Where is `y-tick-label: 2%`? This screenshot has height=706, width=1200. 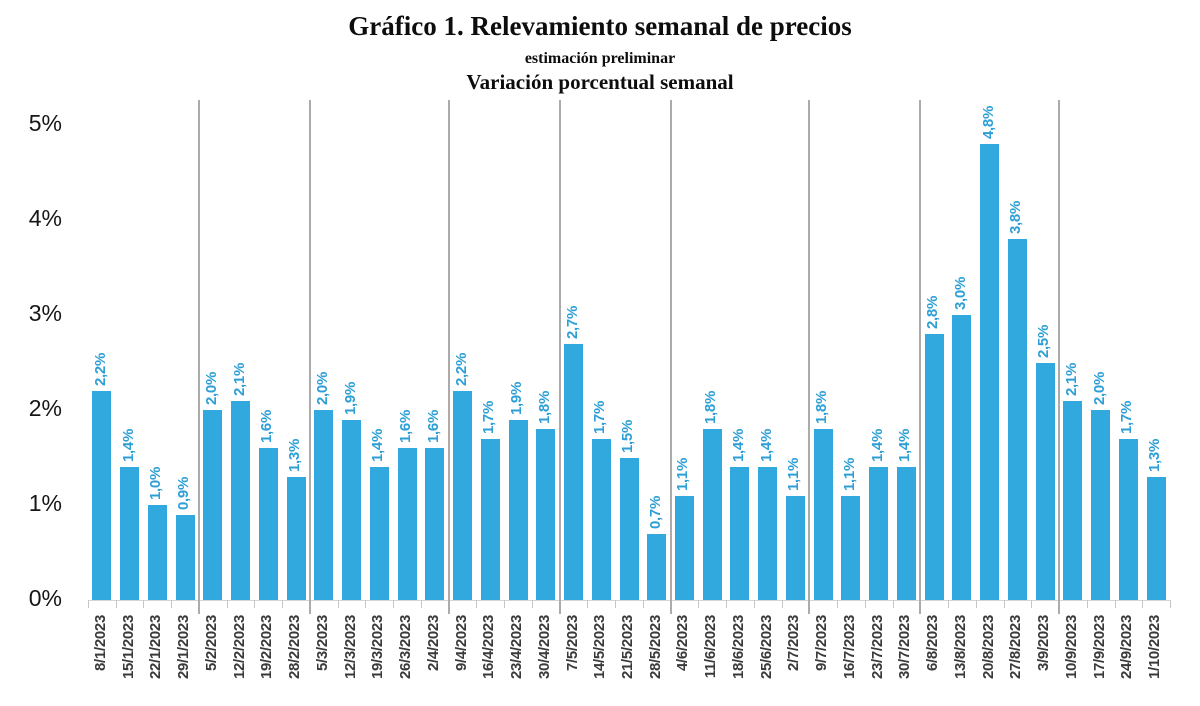
y-tick-label: 2% is located at coordinates (45, 408).